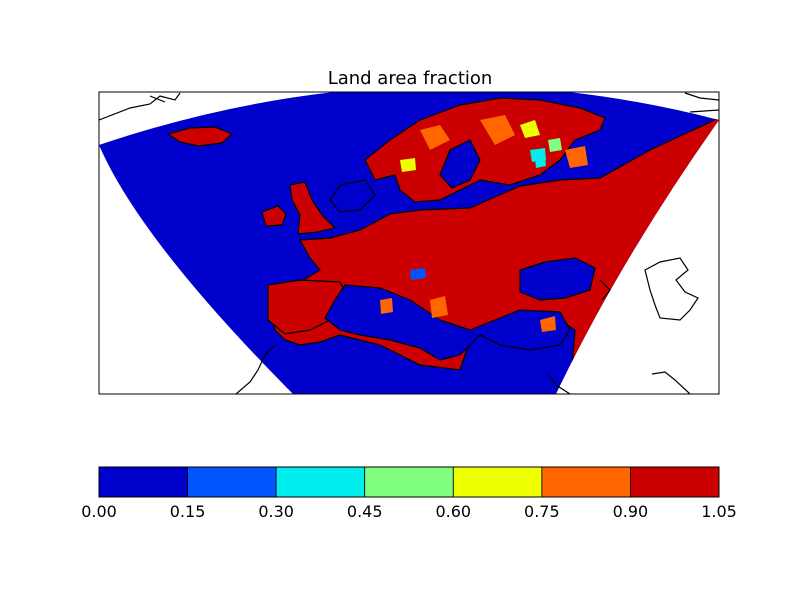  What do you see at coordinates (559, 383) in the screenshot?
I see `coastline-red-sea` at bounding box center [559, 383].